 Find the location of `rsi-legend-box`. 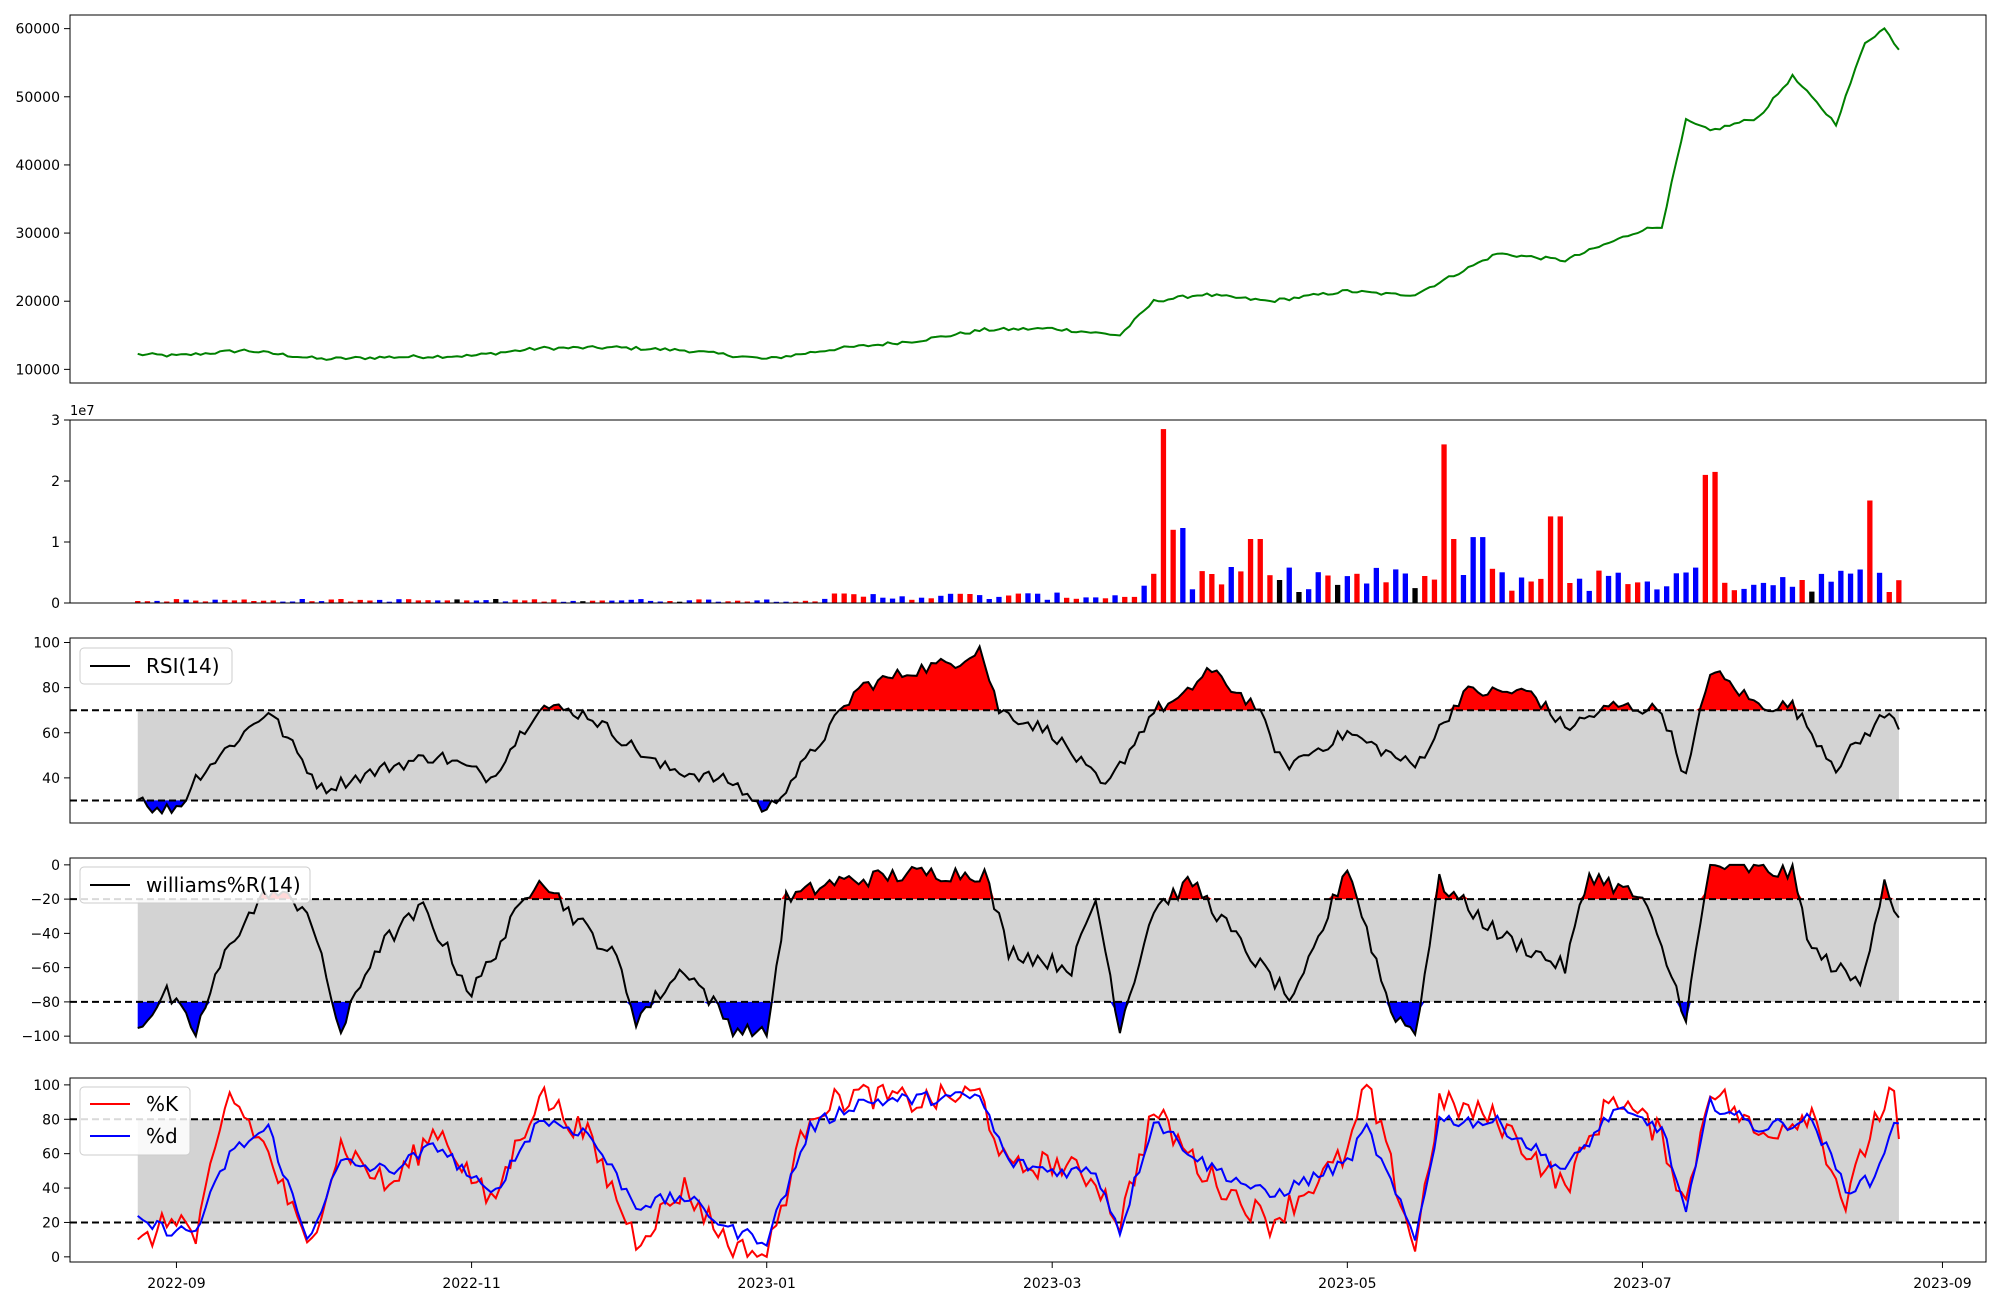

rsi-legend-box is located at coordinates (156, 666).